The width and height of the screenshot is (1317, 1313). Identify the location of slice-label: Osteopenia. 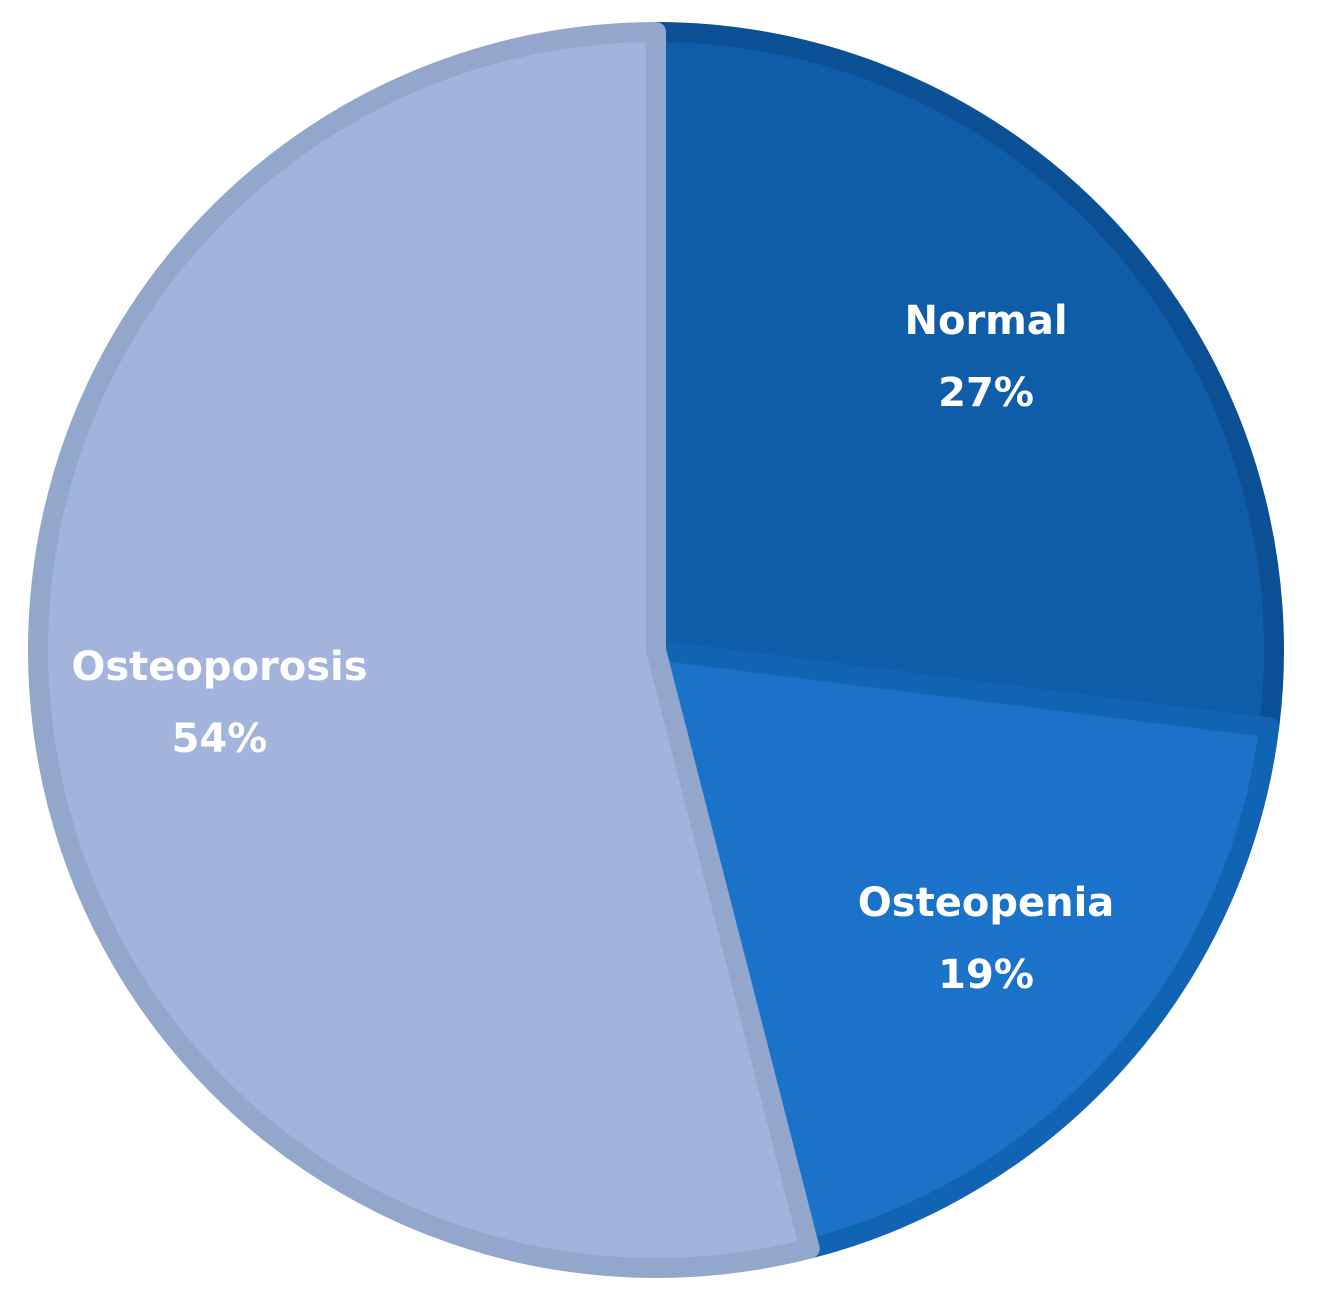
(986, 903).